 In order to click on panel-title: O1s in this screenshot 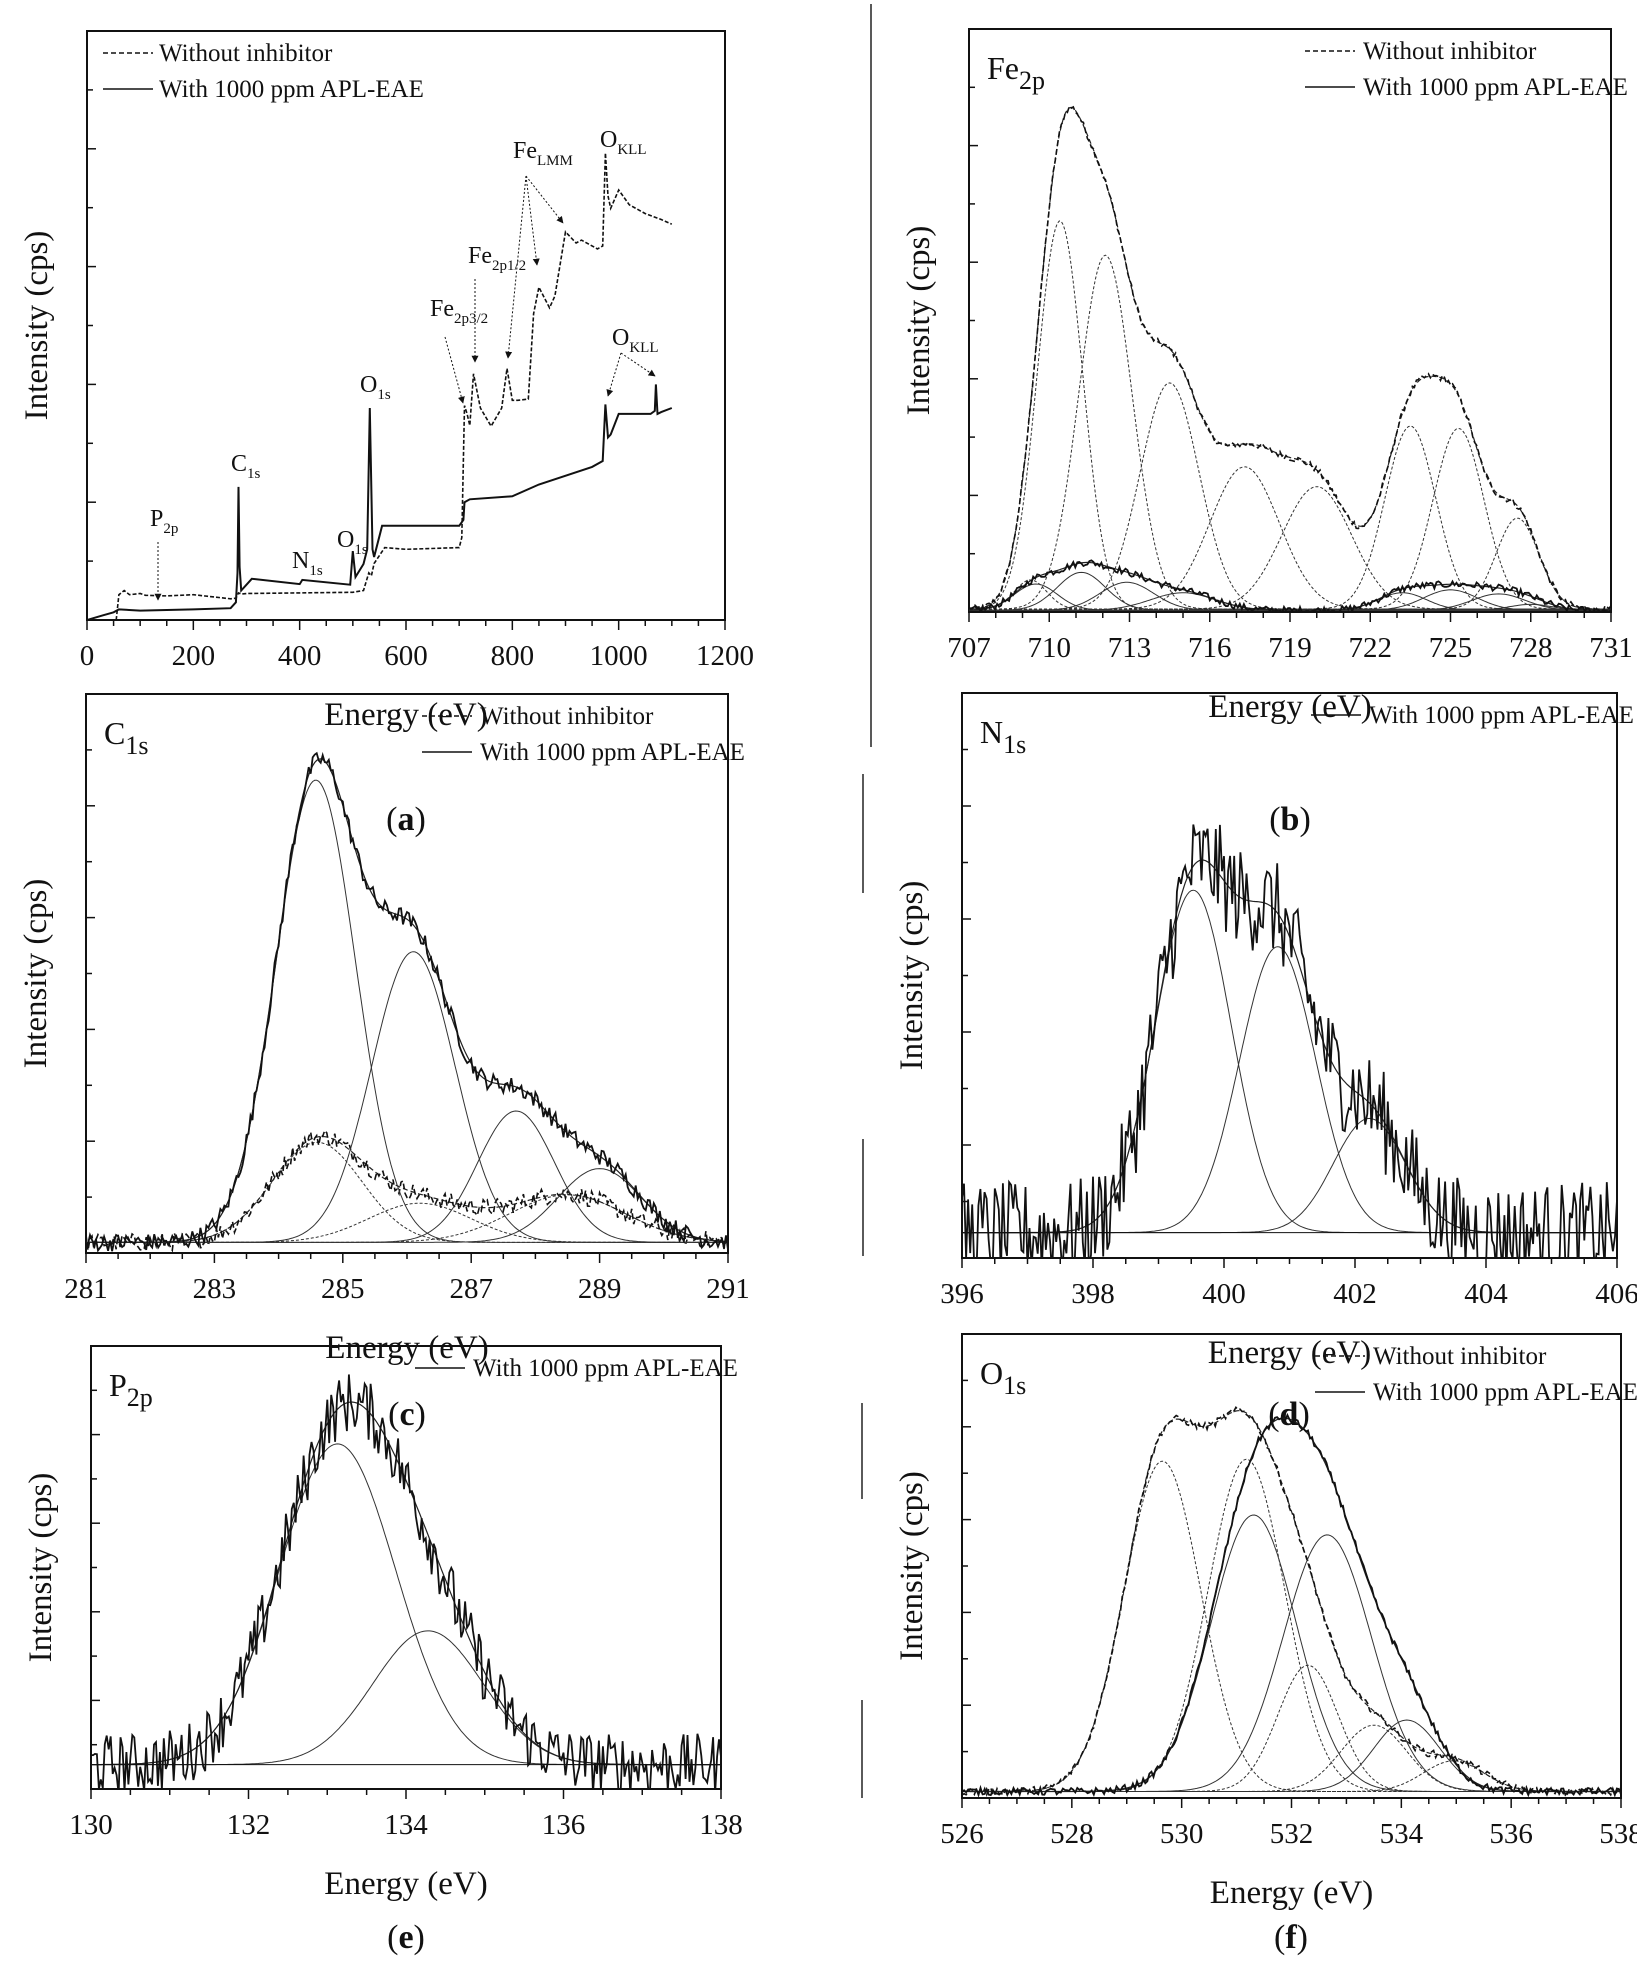, I will do `click(1003, 1377)`.